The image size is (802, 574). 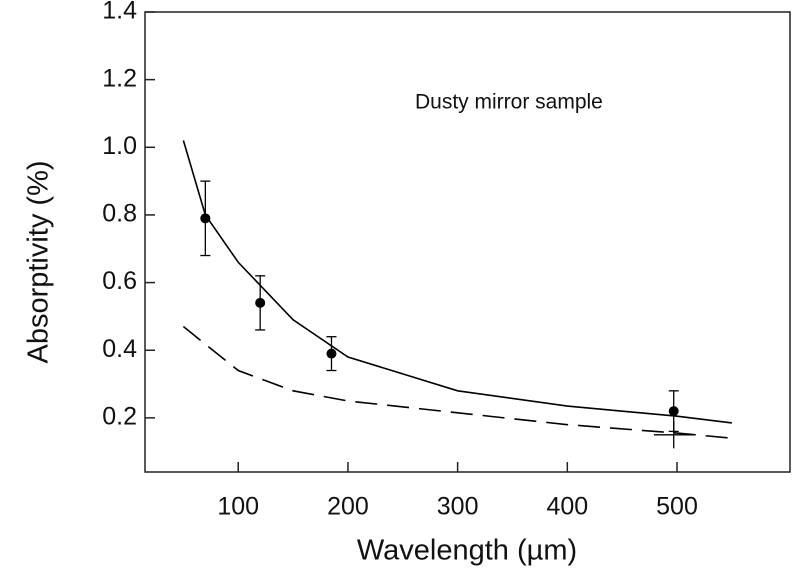 What do you see at coordinates (119, 349) in the screenshot?
I see `y-tick-label: 0.4` at bounding box center [119, 349].